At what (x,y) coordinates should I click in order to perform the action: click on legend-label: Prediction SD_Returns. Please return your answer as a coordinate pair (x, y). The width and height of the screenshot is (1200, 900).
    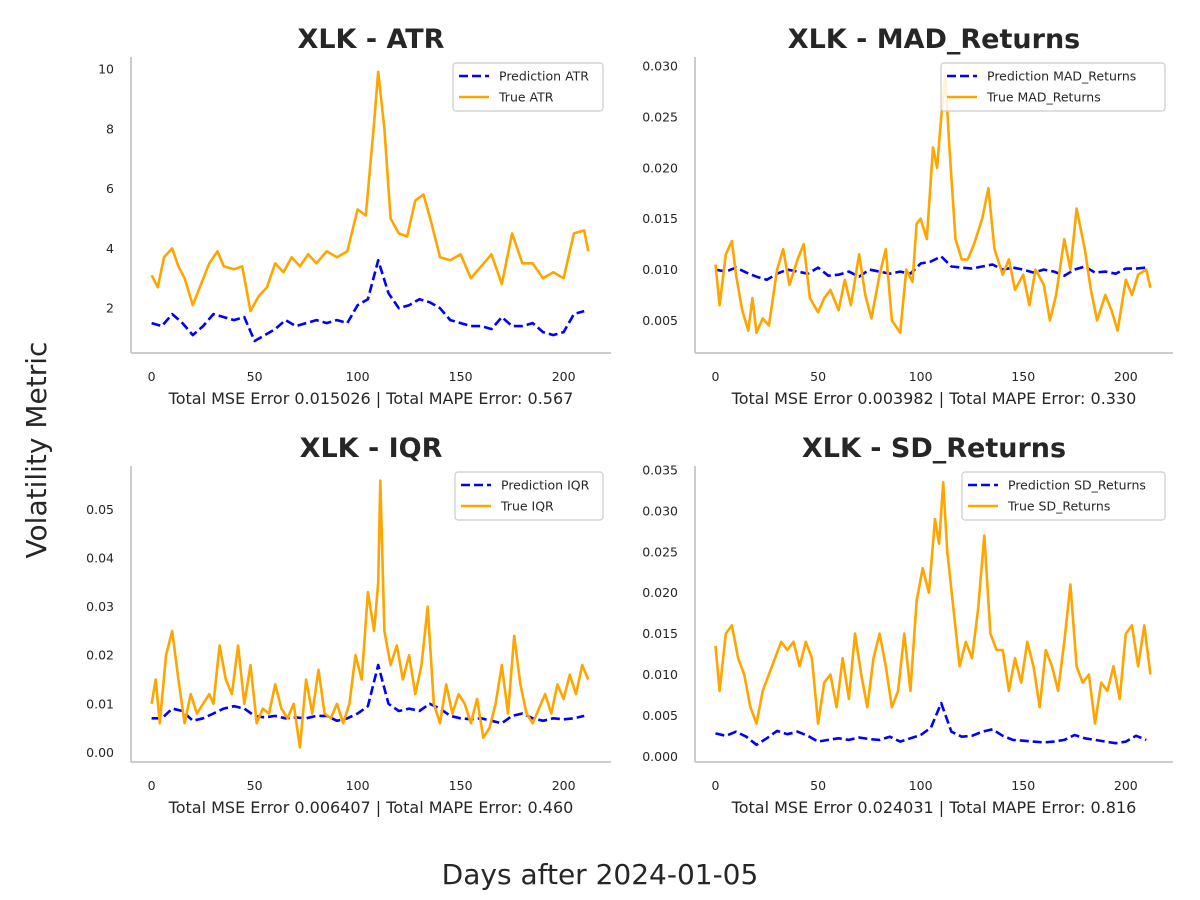
    Looking at the image, I should click on (1077, 485).